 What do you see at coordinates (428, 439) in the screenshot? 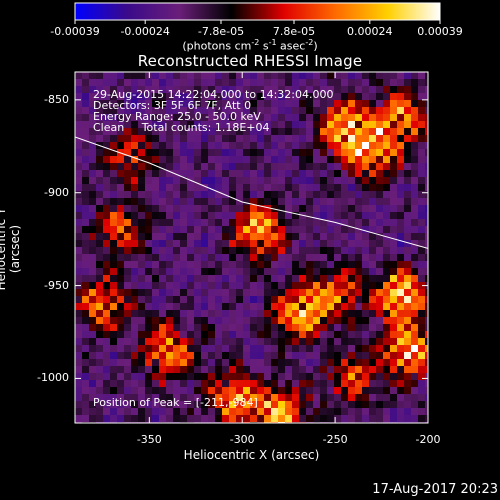
I see `x-tick-label: -200` at bounding box center [428, 439].